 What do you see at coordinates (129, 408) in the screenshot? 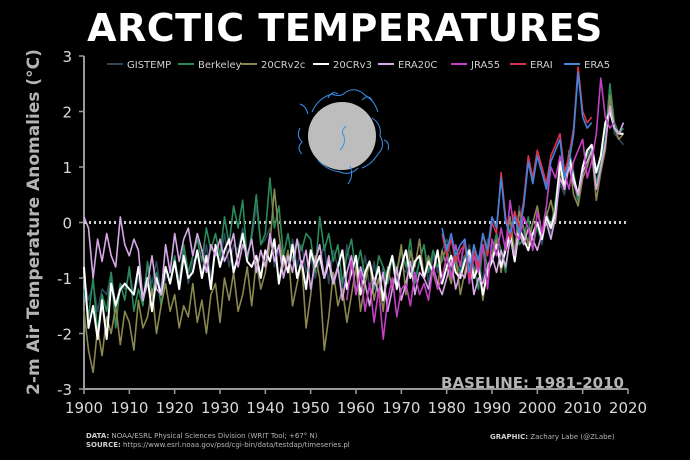
I see `x-tick-label: 1910` at bounding box center [129, 408].